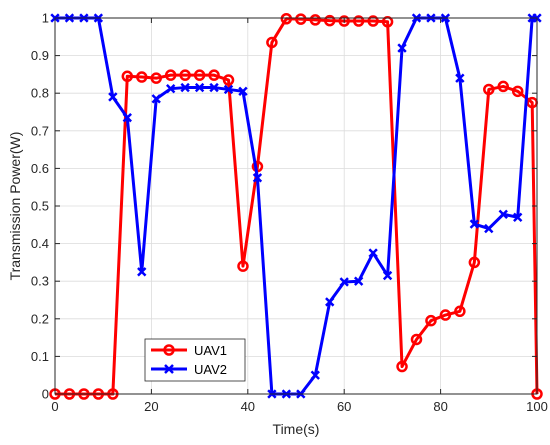 Image resolution: width=550 pixels, height=445 pixels. Describe the element at coordinates (40, 281) in the screenshot. I see `y-tick-label: 0.3` at that location.